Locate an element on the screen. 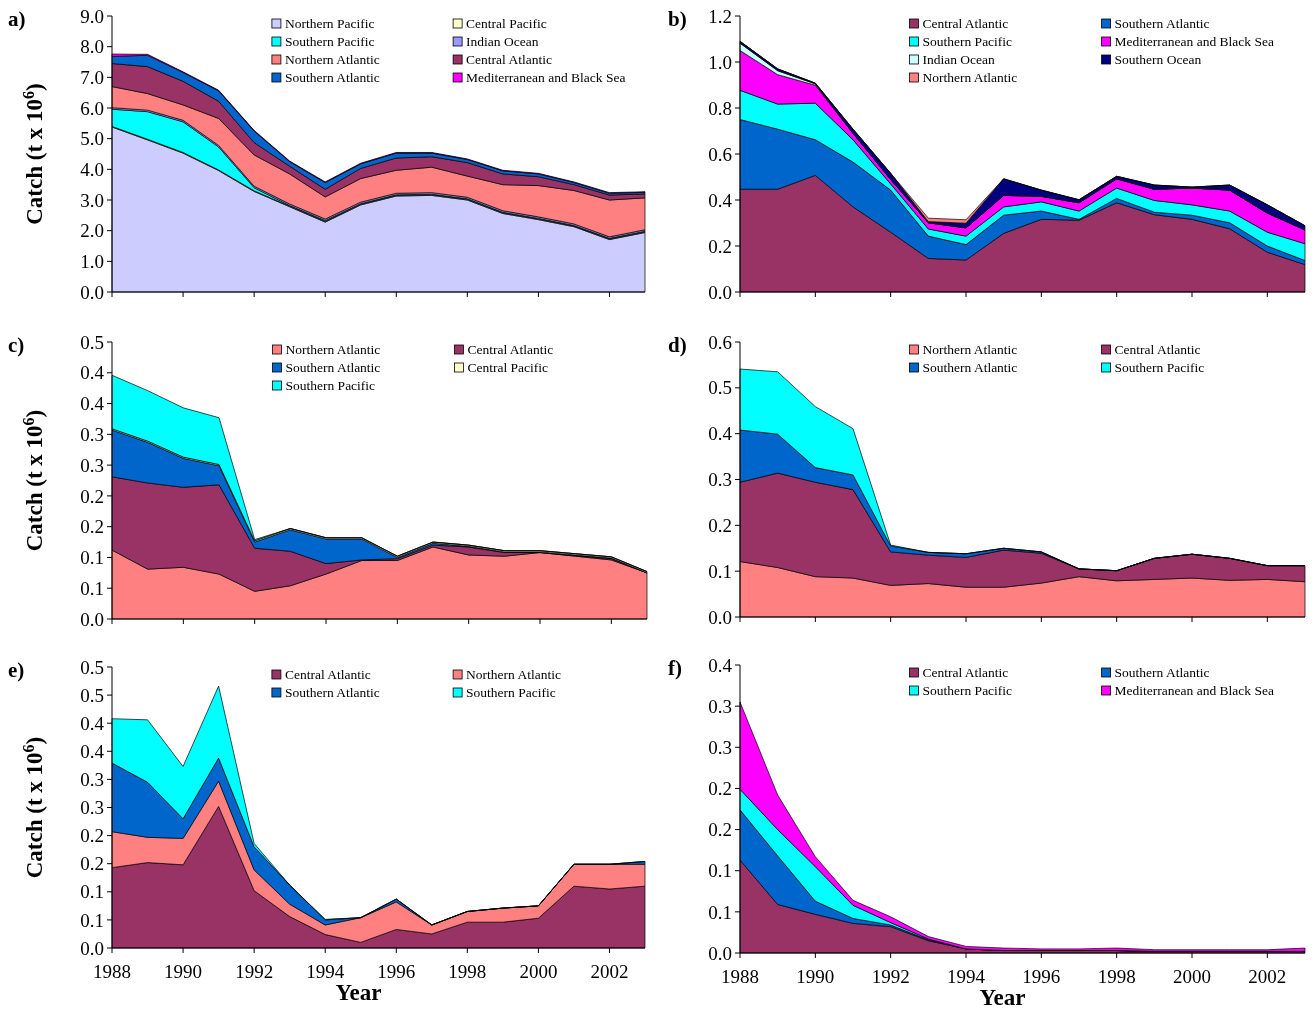 This screenshot has width=1314, height=1020. chart-title: e) is located at coordinates (16, 670).